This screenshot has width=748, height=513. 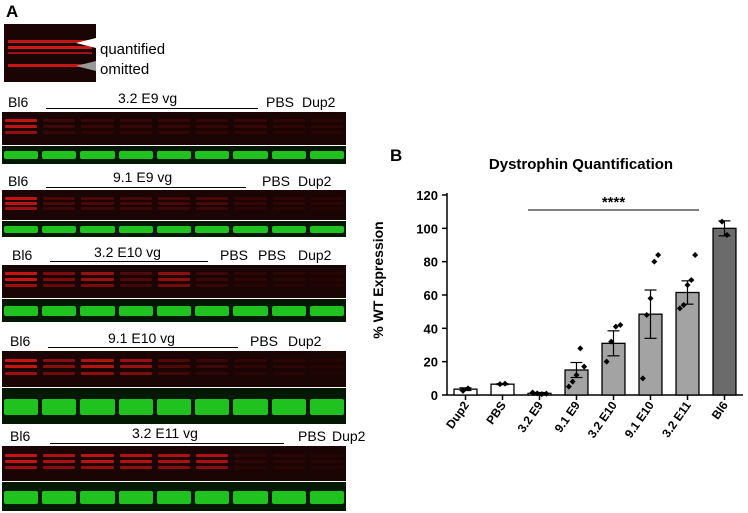 I want to click on panel-a-label: A, so click(x=12, y=11).